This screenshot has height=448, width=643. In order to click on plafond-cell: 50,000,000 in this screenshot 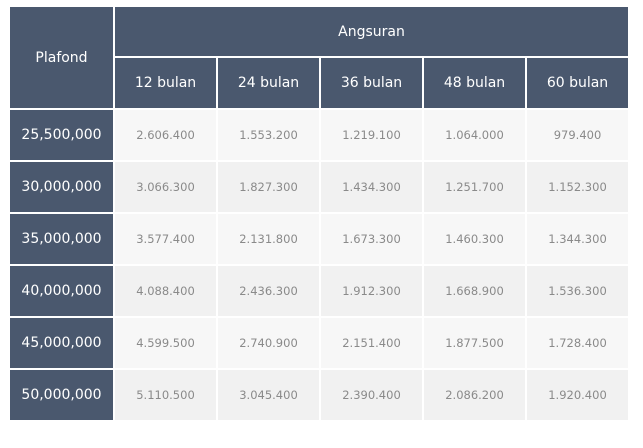, I will do `click(61, 395)`.